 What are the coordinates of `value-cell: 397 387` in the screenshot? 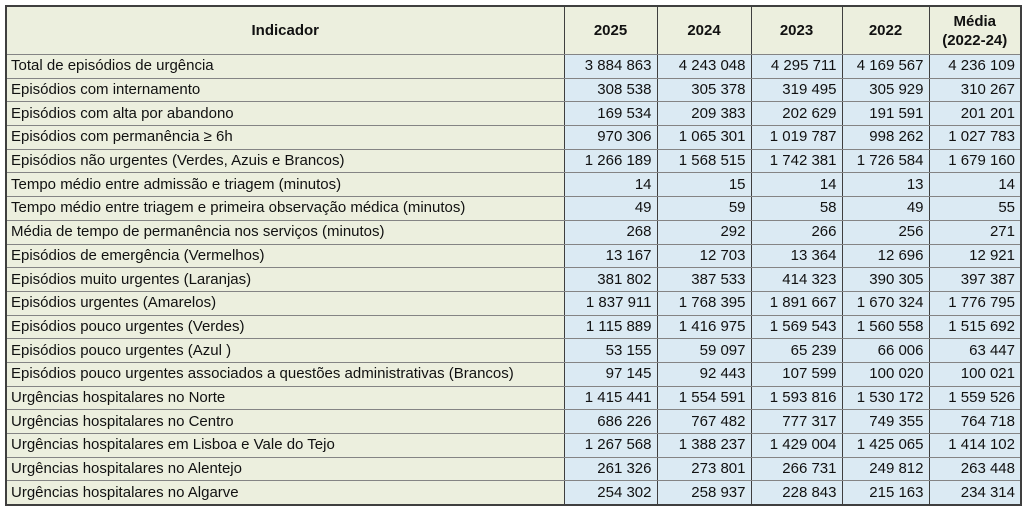 It's located at (975, 279).